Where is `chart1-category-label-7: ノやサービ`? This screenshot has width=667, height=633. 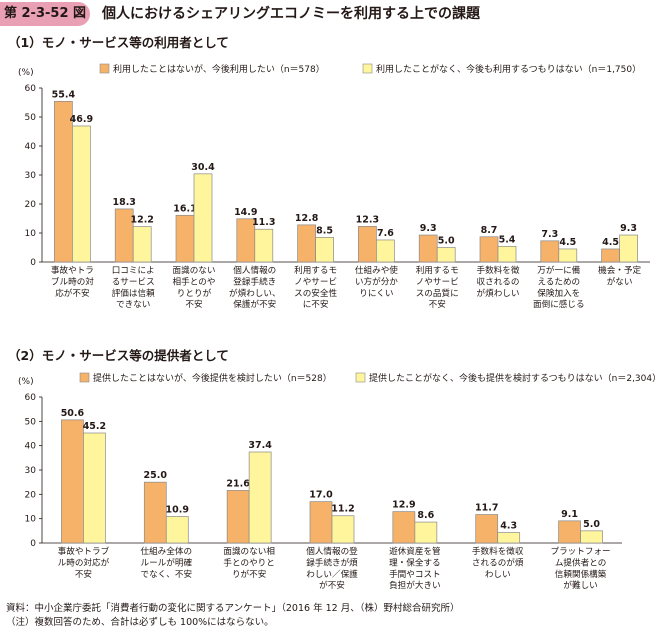 chart1-category-label-7: ノやサービ is located at coordinates (437, 281).